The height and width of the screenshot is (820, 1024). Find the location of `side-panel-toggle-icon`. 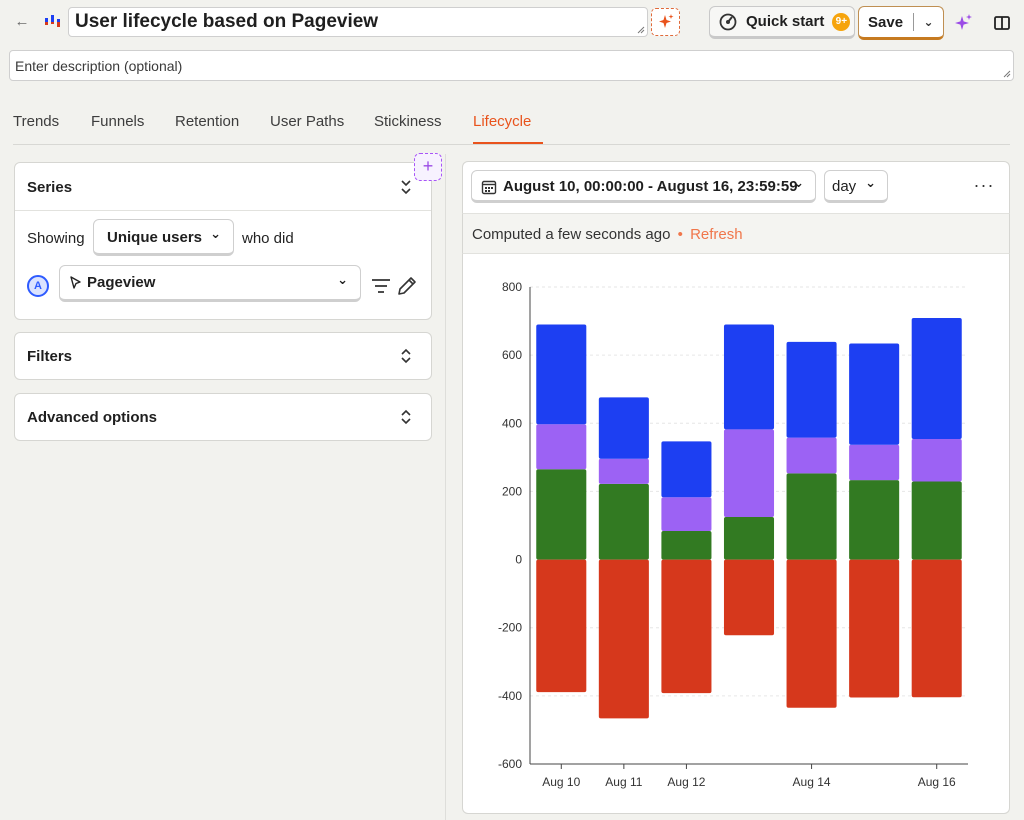

side-panel-toggle-icon is located at coordinates (1002, 23).